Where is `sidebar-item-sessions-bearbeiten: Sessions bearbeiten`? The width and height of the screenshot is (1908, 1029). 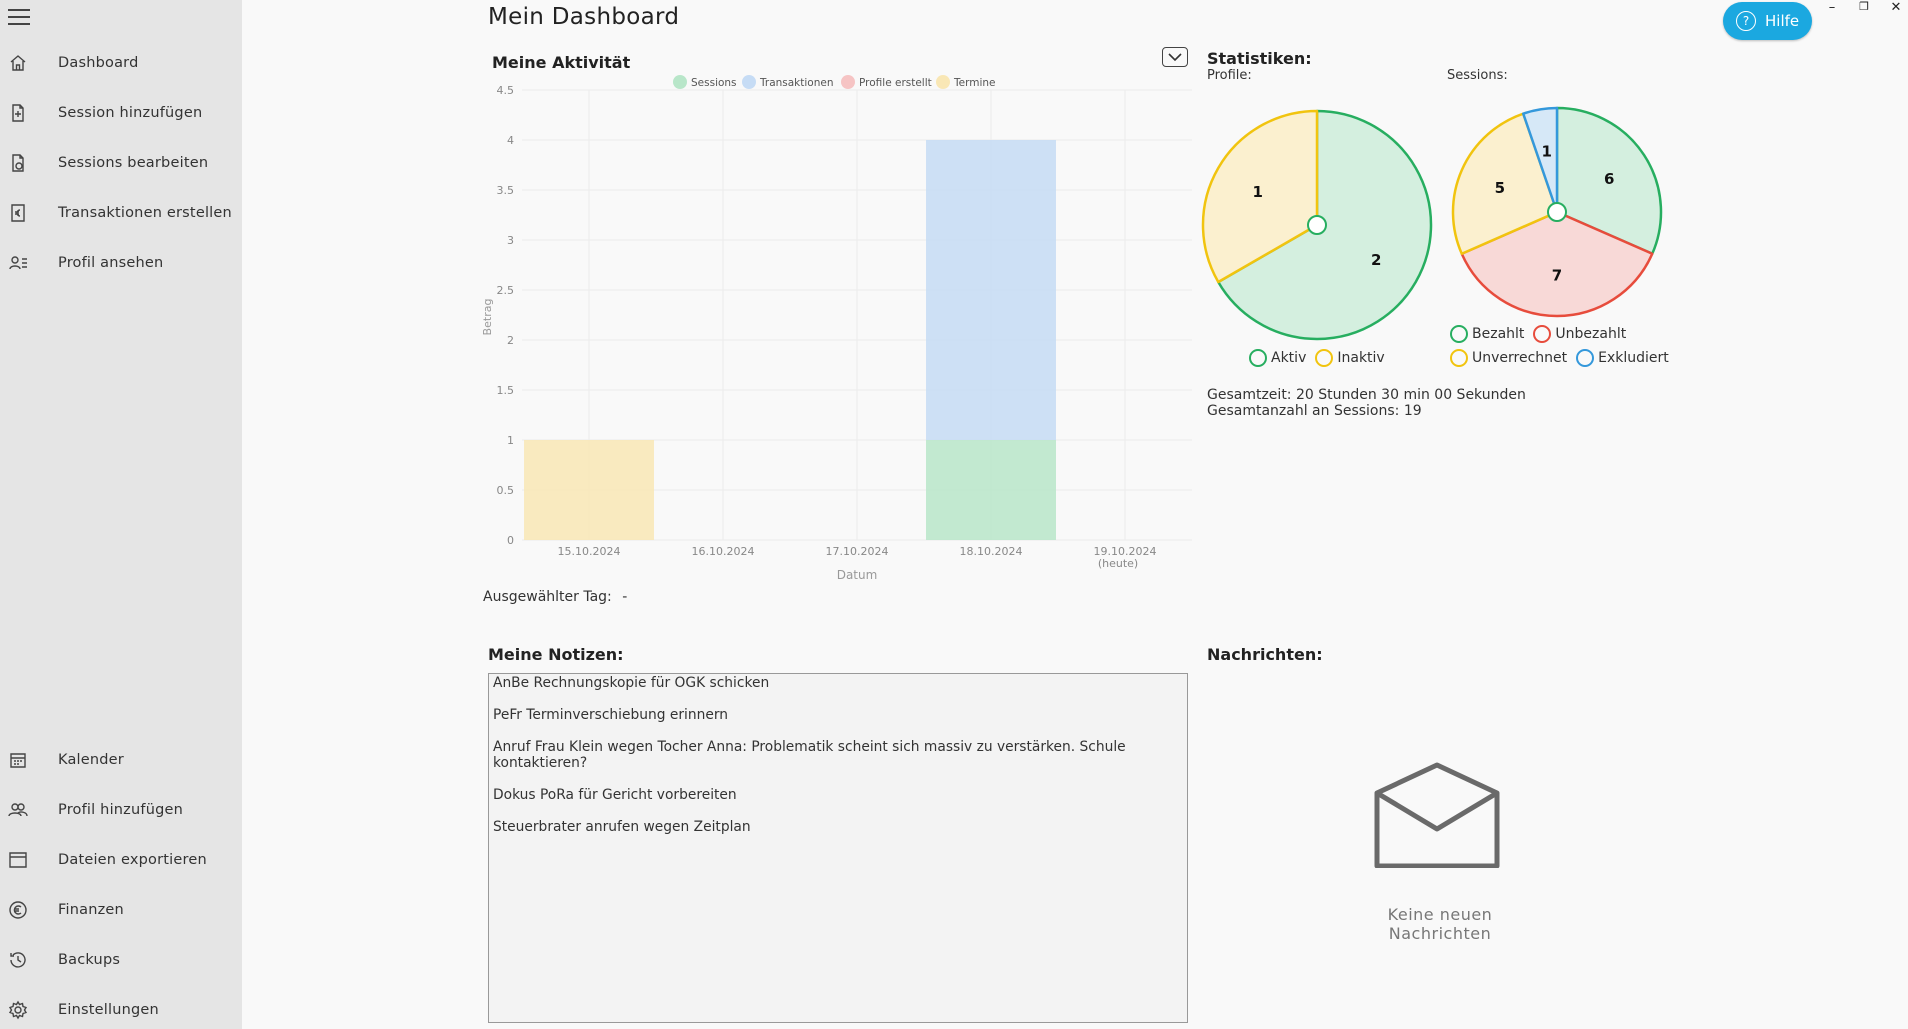 sidebar-item-sessions-bearbeiten: Sessions bearbeiten is located at coordinates (121, 163).